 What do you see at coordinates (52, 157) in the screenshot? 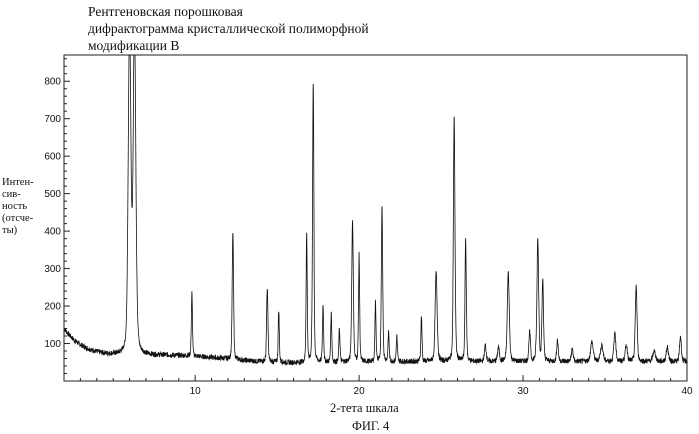
I see `y-tick-label: 600` at bounding box center [52, 157].